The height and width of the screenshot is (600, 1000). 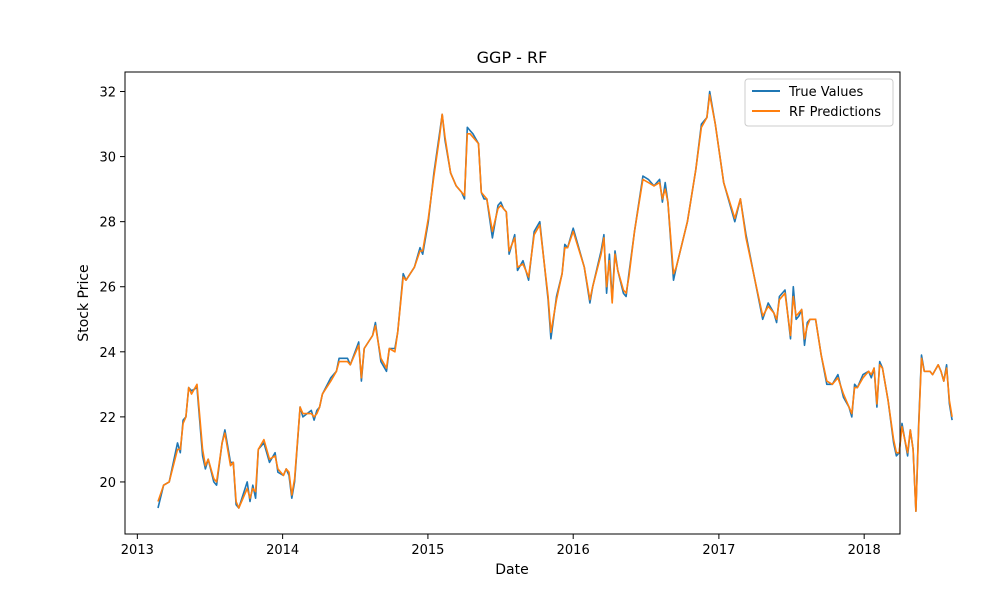 What do you see at coordinates (107, 93) in the screenshot?
I see `y-tick-label: 32` at bounding box center [107, 93].